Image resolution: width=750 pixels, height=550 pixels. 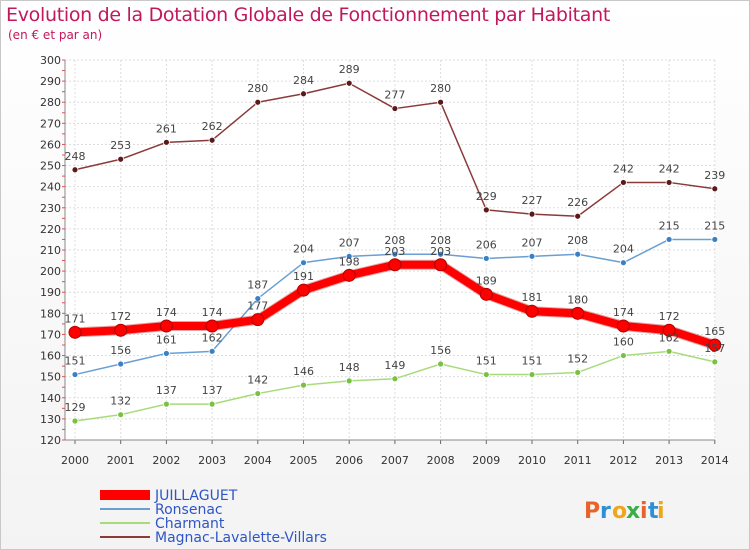 What do you see at coordinates (50, 81) in the screenshot?
I see `y-tick-label: 290` at bounding box center [50, 81].